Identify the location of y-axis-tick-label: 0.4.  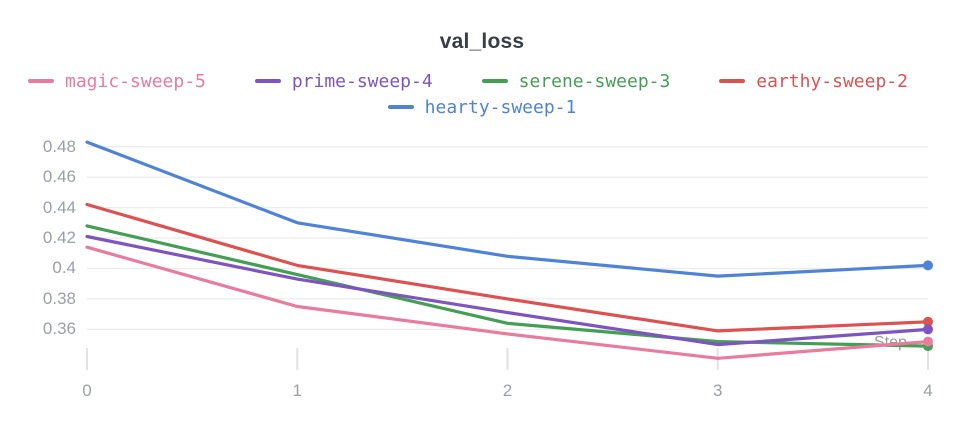
(64, 268).